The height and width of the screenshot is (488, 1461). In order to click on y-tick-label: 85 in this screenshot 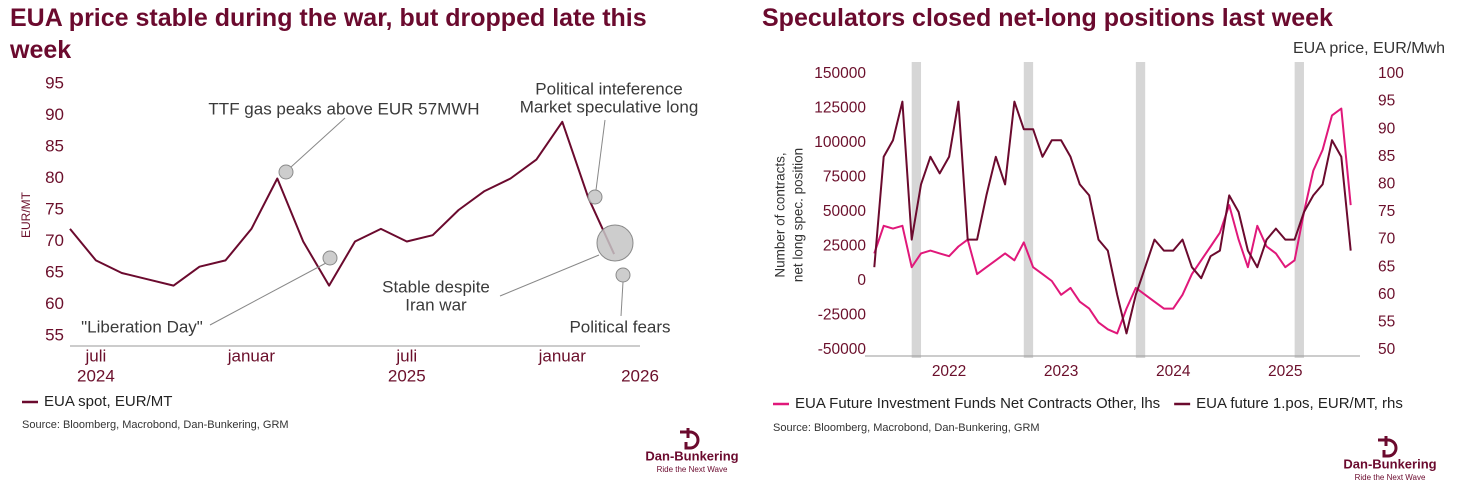, I will do `click(54, 145)`.